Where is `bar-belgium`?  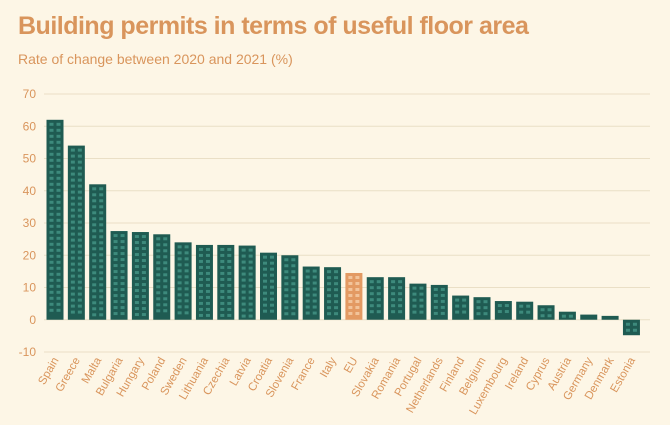 bar-belgium is located at coordinates (482, 308).